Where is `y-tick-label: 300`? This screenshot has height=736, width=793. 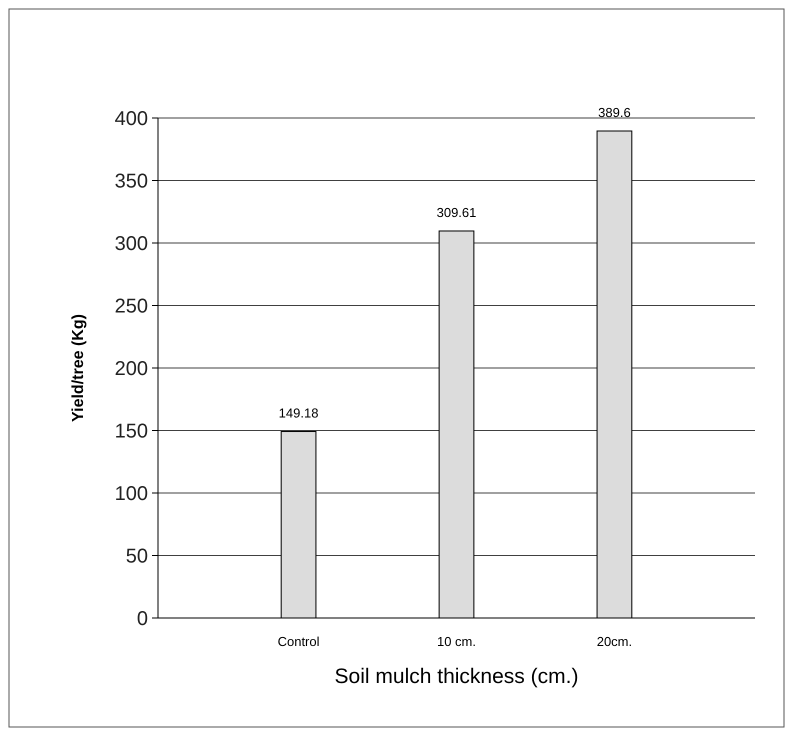 y-tick-label: 300 is located at coordinates (131, 244).